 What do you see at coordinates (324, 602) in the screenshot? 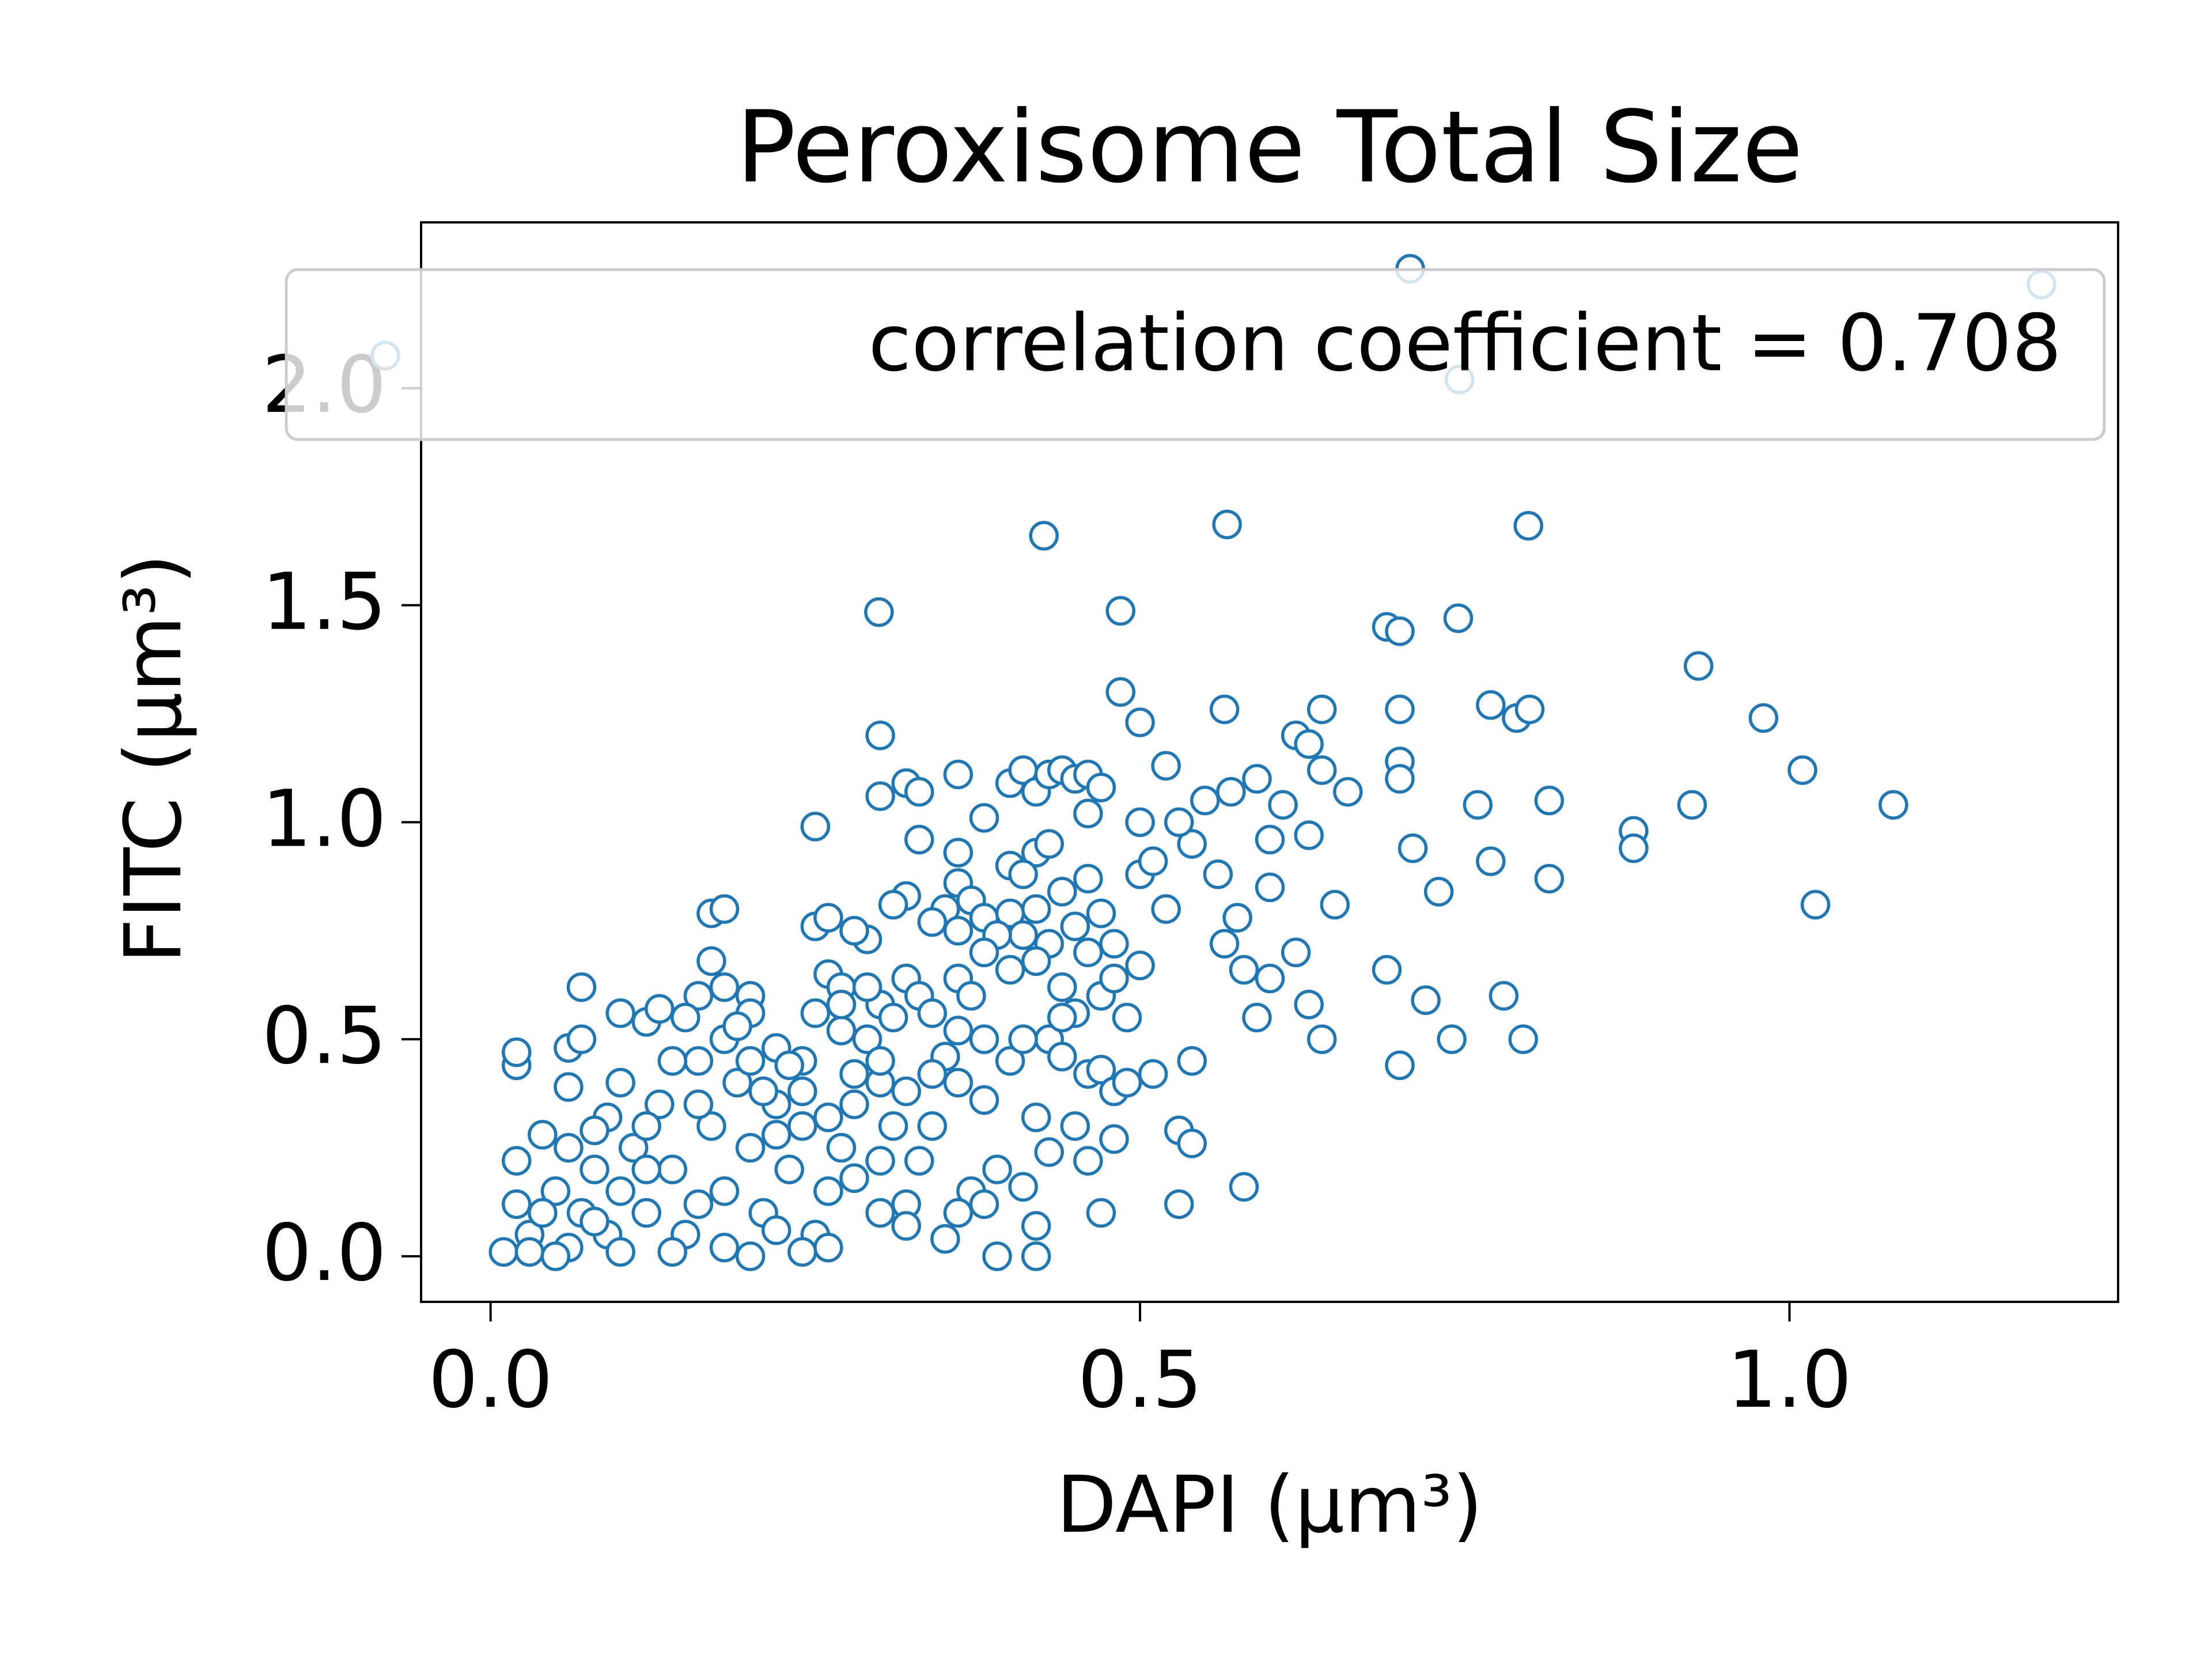
I see `y-tick-label: 1.5` at bounding box center [324, 602].